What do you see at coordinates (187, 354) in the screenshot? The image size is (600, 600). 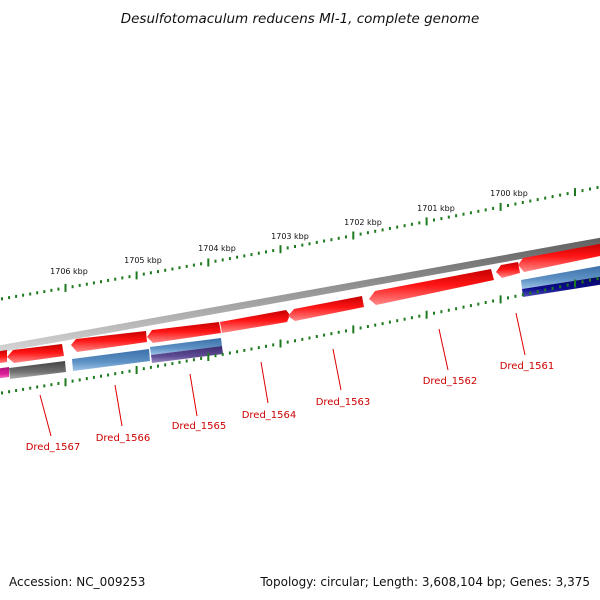 I see `gene-block-dred-1565b` at bounding box center [187, 354].